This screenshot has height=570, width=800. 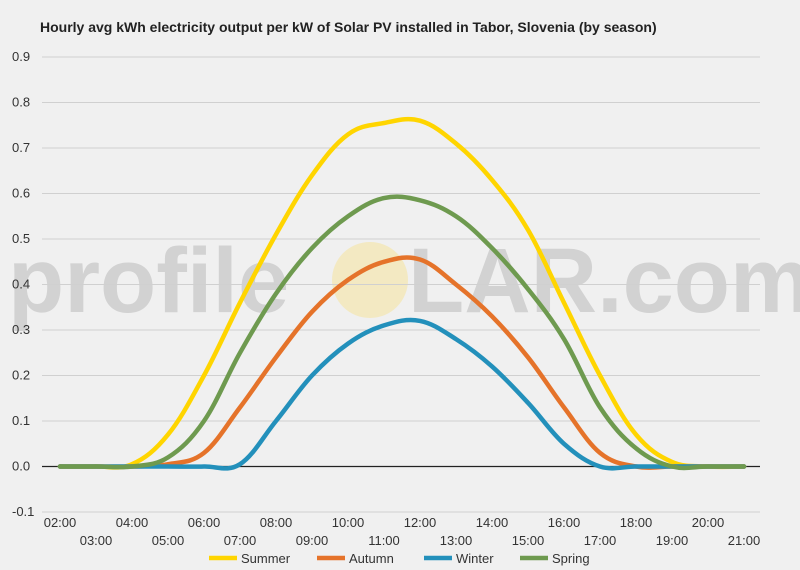 What do you see at coordinates (60, 522) in the screenshot?
I see `x-tick-label: 02:00` at bounding box center [60, 522].